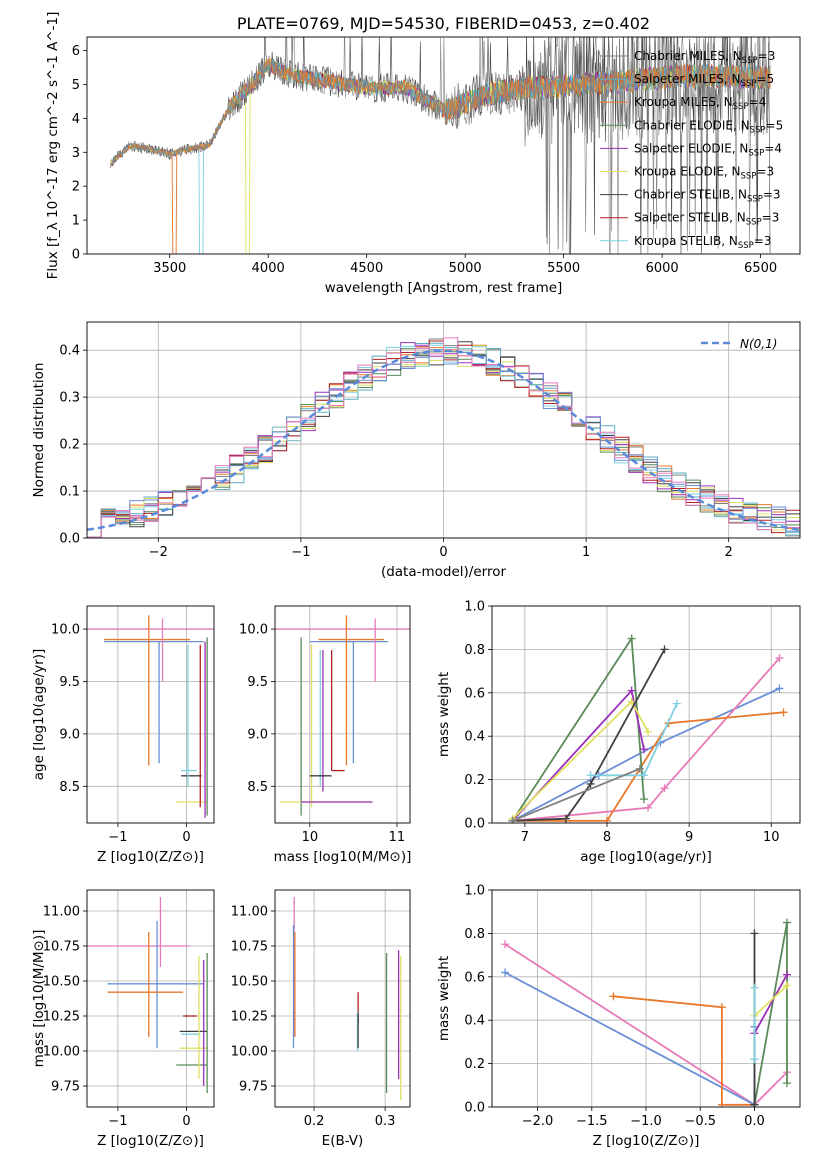 This screenshot has width=819, height=1170. What do you see at coordinates (76, 255) in the screenshot?
I see `tick-label-y: 0` at bounding box center [76, 255].